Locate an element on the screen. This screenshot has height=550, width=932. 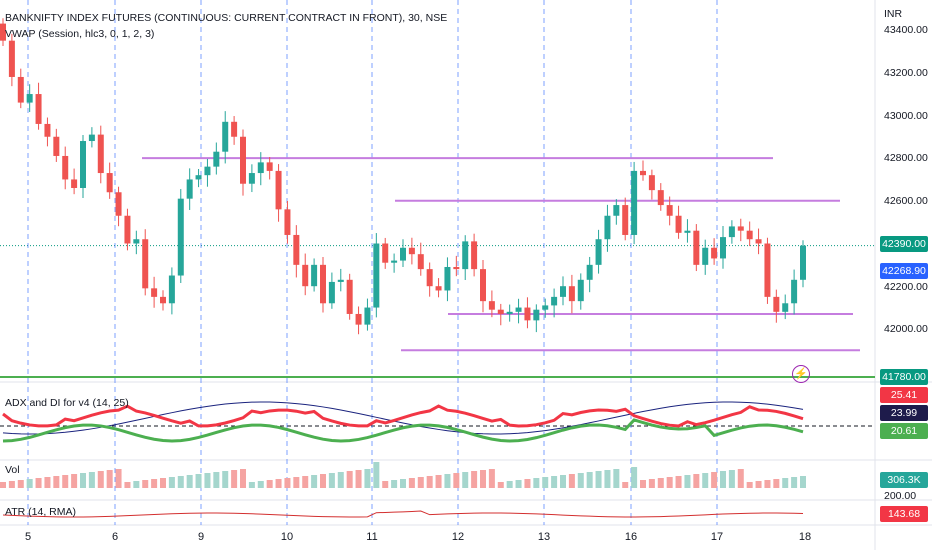
price-tick: 42200.00 is located at coordinates (906, 287).